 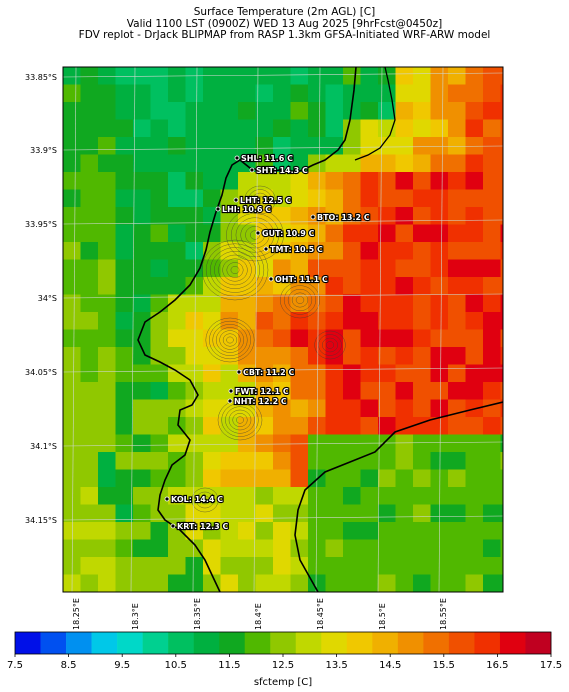 I want to click on latitude-line, so click(x=283, y=444).